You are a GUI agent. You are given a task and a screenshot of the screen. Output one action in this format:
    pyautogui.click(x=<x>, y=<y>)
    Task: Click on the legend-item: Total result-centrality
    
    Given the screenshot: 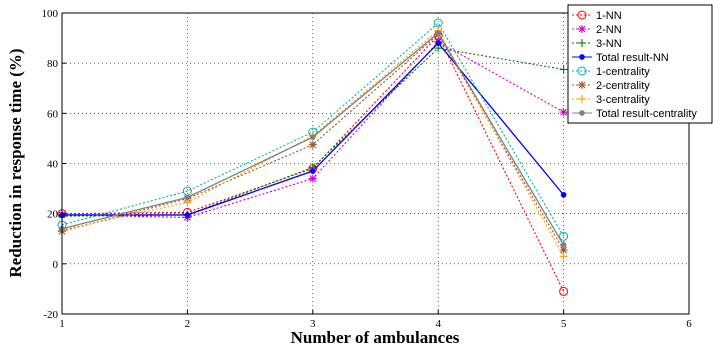 What is the action you would take?
    pyautogui.click(x=634, y=114)
    